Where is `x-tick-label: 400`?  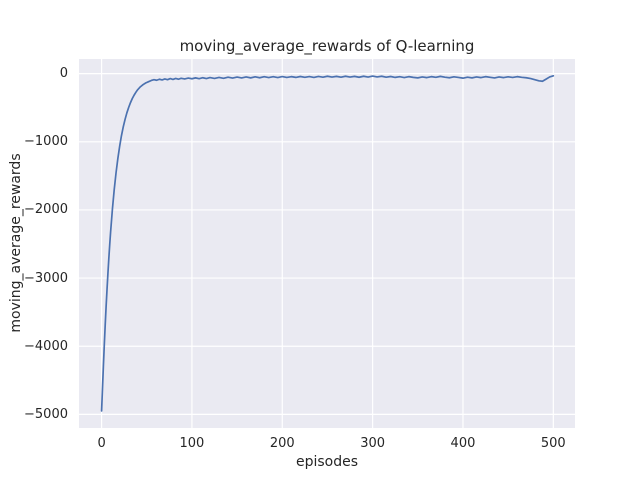 x-tick-label: 400 is located at coordinates (463, 443).